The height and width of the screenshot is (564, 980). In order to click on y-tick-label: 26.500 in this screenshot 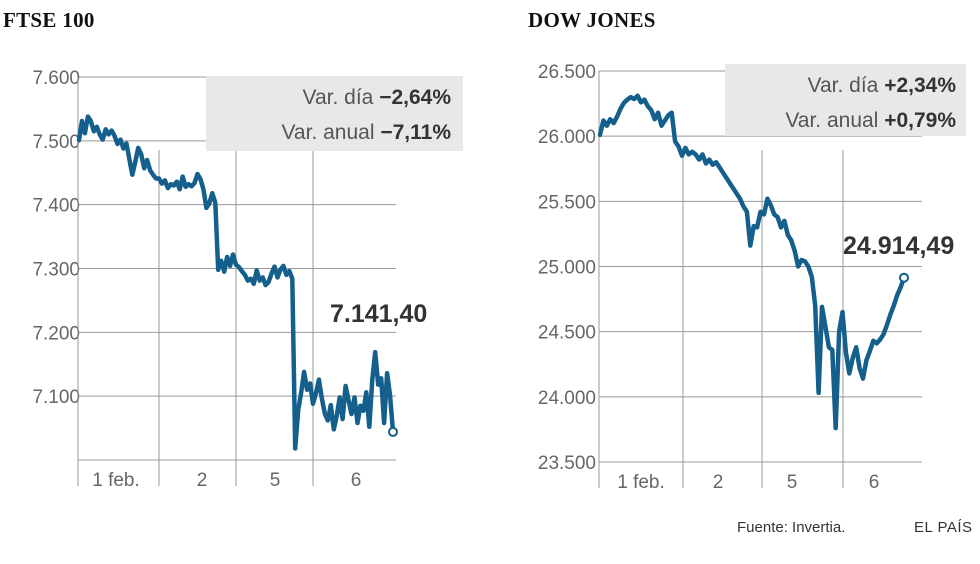, I will do `click(567, 72)`.